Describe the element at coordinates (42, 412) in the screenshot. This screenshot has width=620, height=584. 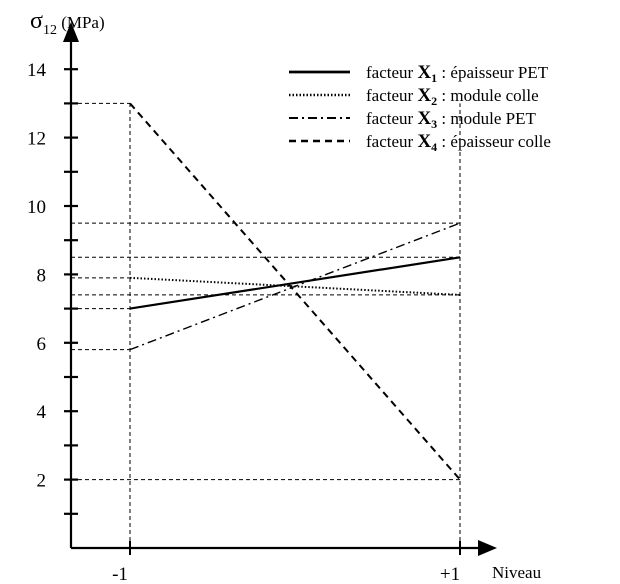
I see `y-tick-label: 4` at that location.